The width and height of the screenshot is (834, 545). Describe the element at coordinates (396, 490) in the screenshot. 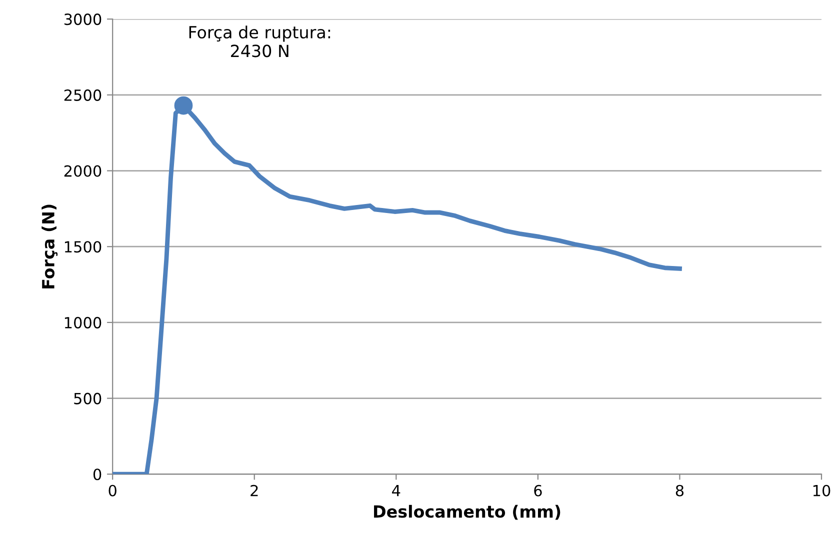

I see `x-tick-label: 4` at that location.